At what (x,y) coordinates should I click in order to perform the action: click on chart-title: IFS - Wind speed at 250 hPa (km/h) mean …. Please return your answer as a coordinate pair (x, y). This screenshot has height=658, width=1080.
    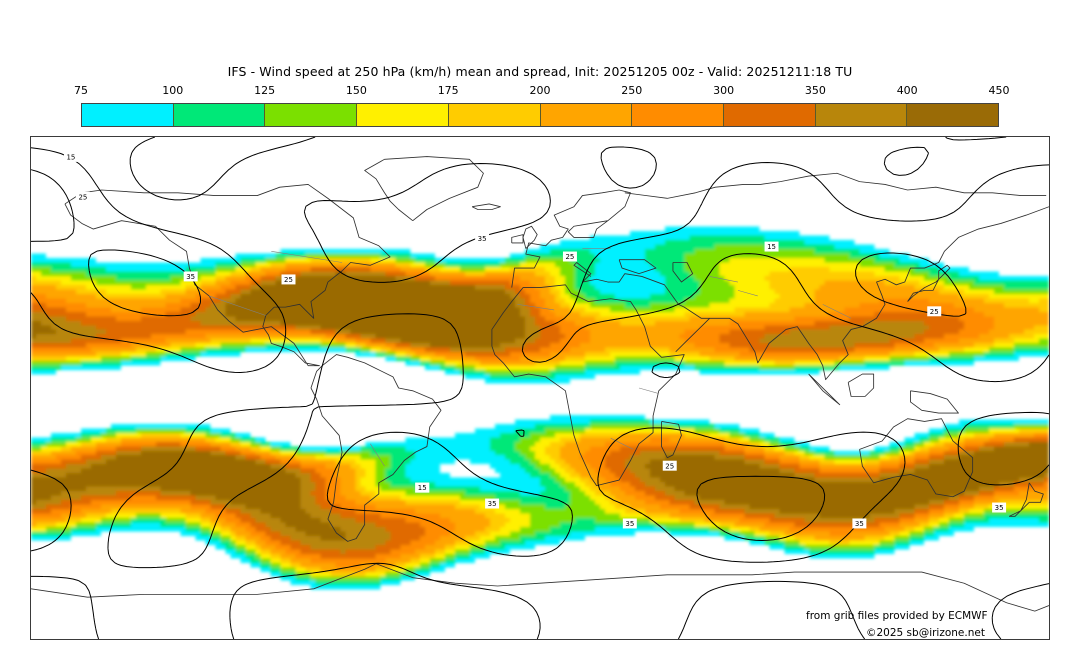
    Looking at the image, I should click on (540, 71).